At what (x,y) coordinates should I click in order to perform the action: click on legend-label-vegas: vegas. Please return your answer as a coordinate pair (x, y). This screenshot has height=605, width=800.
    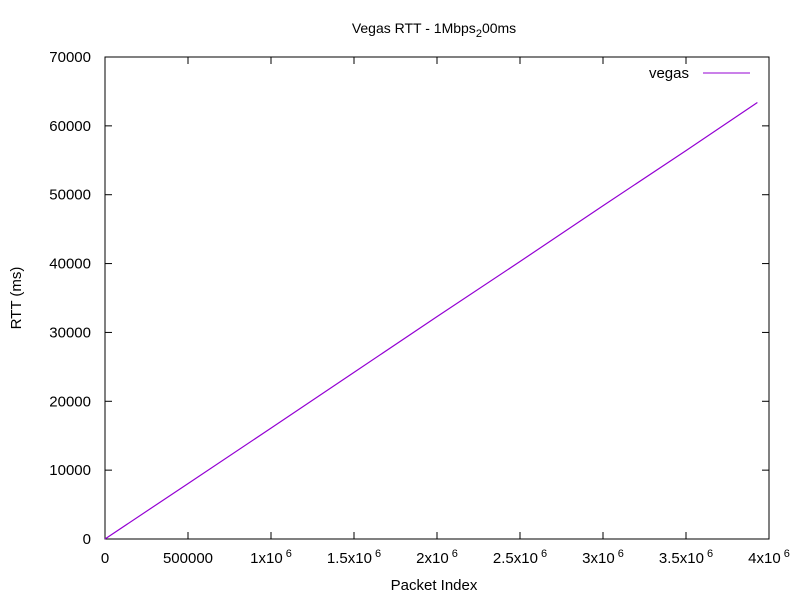
    Looking at the image, I should click on (669, 73).